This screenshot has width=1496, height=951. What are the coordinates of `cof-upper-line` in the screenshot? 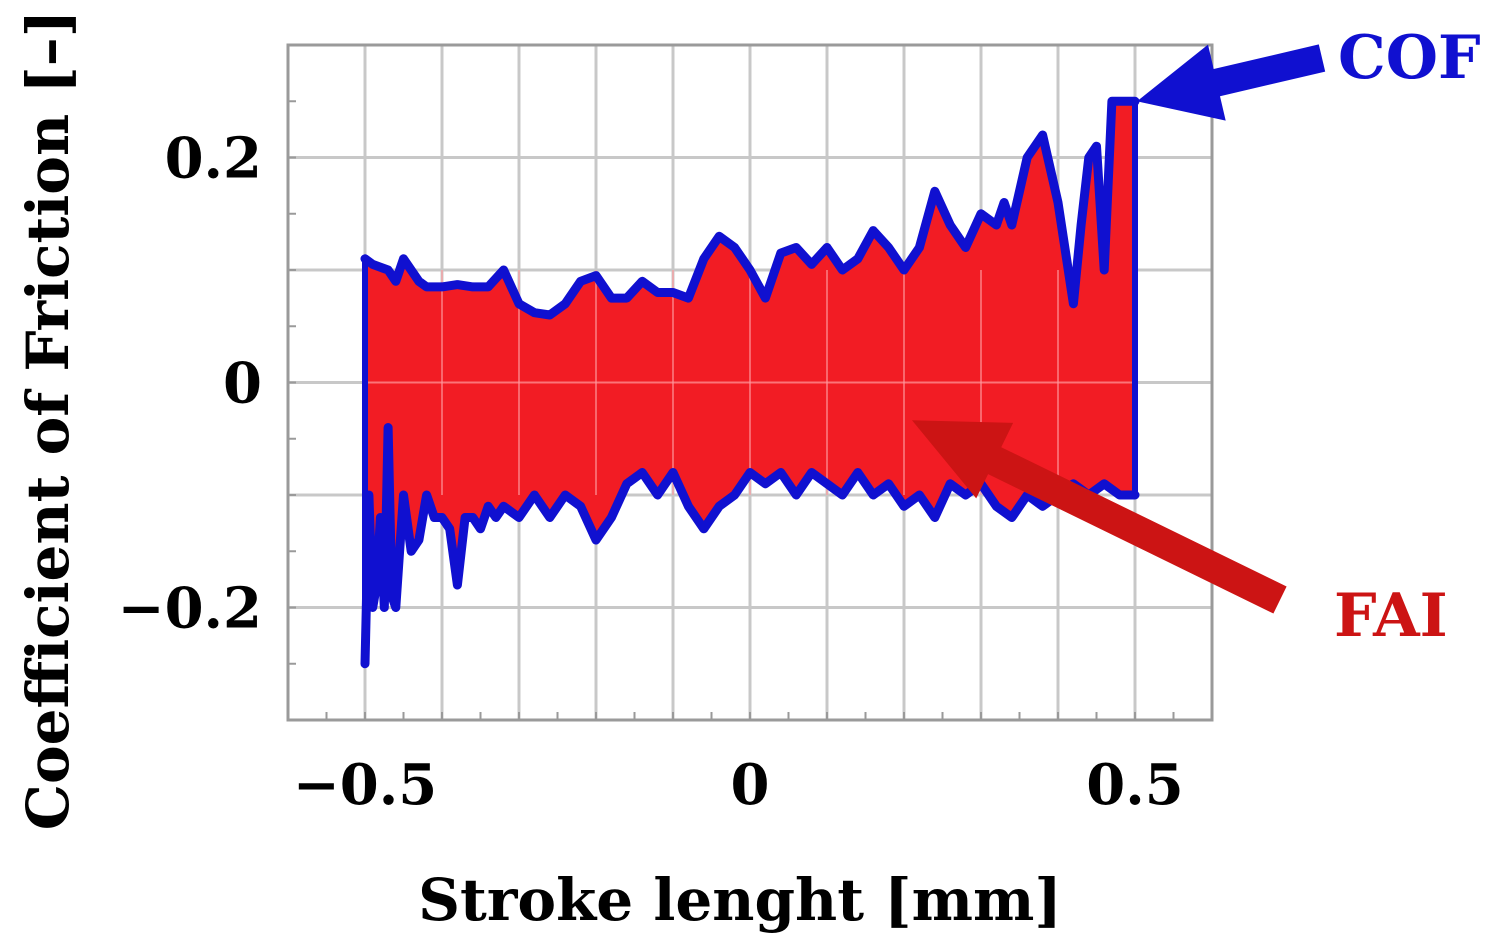 It's located at (750, 208).